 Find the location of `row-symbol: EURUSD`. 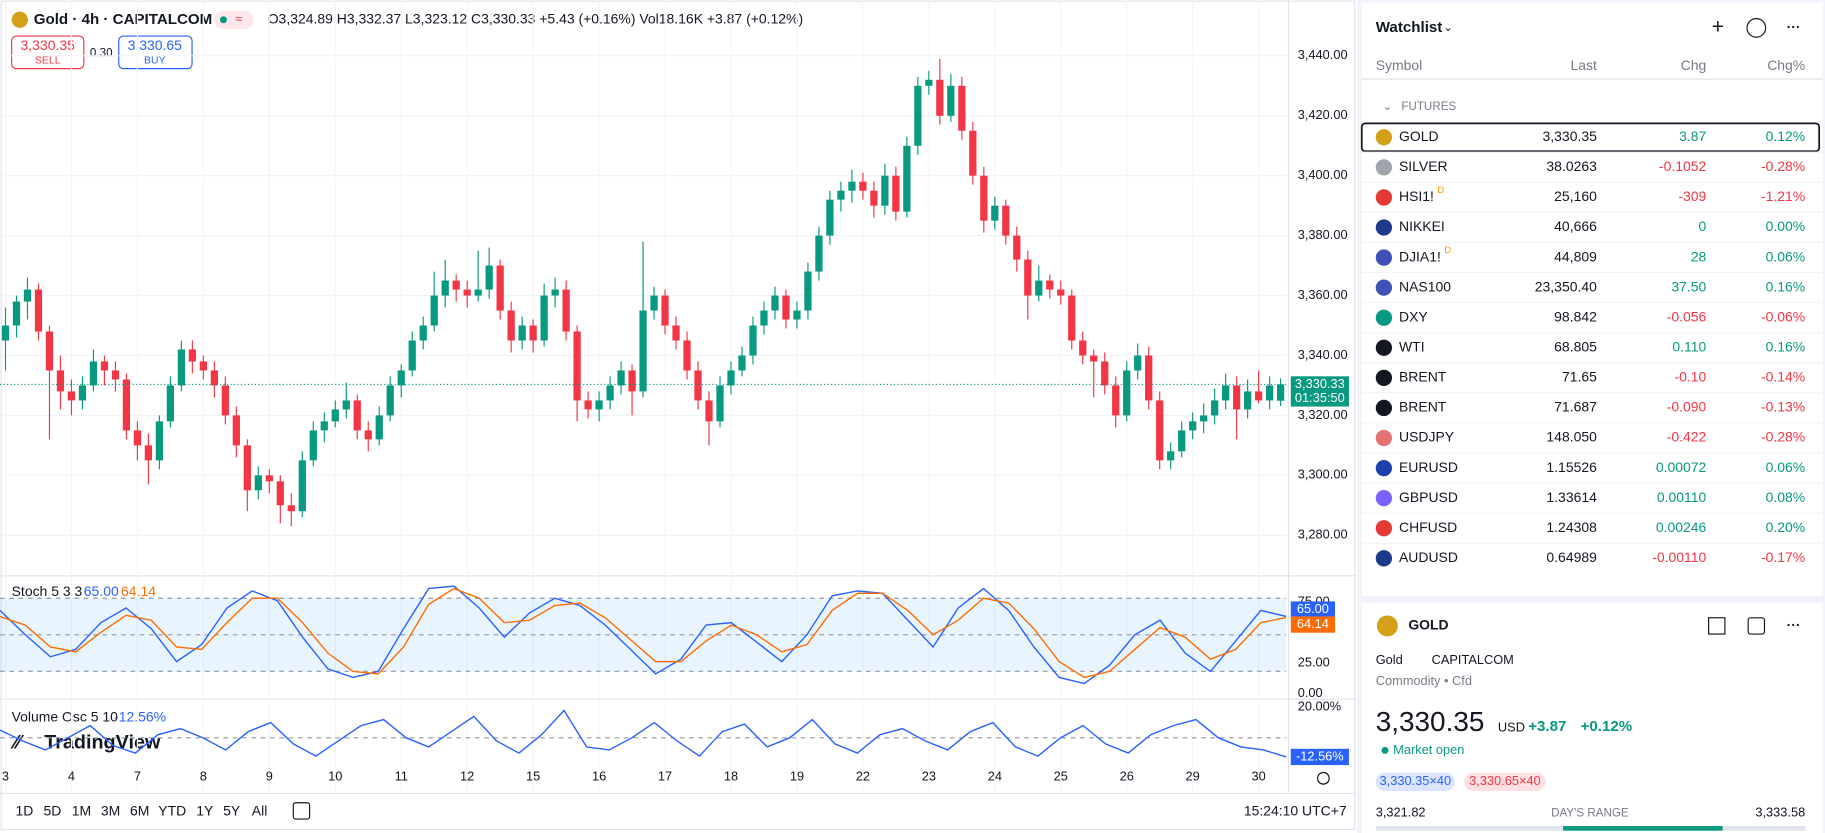

row-symbol: EURUSD is located at coordinates (1428, 467).